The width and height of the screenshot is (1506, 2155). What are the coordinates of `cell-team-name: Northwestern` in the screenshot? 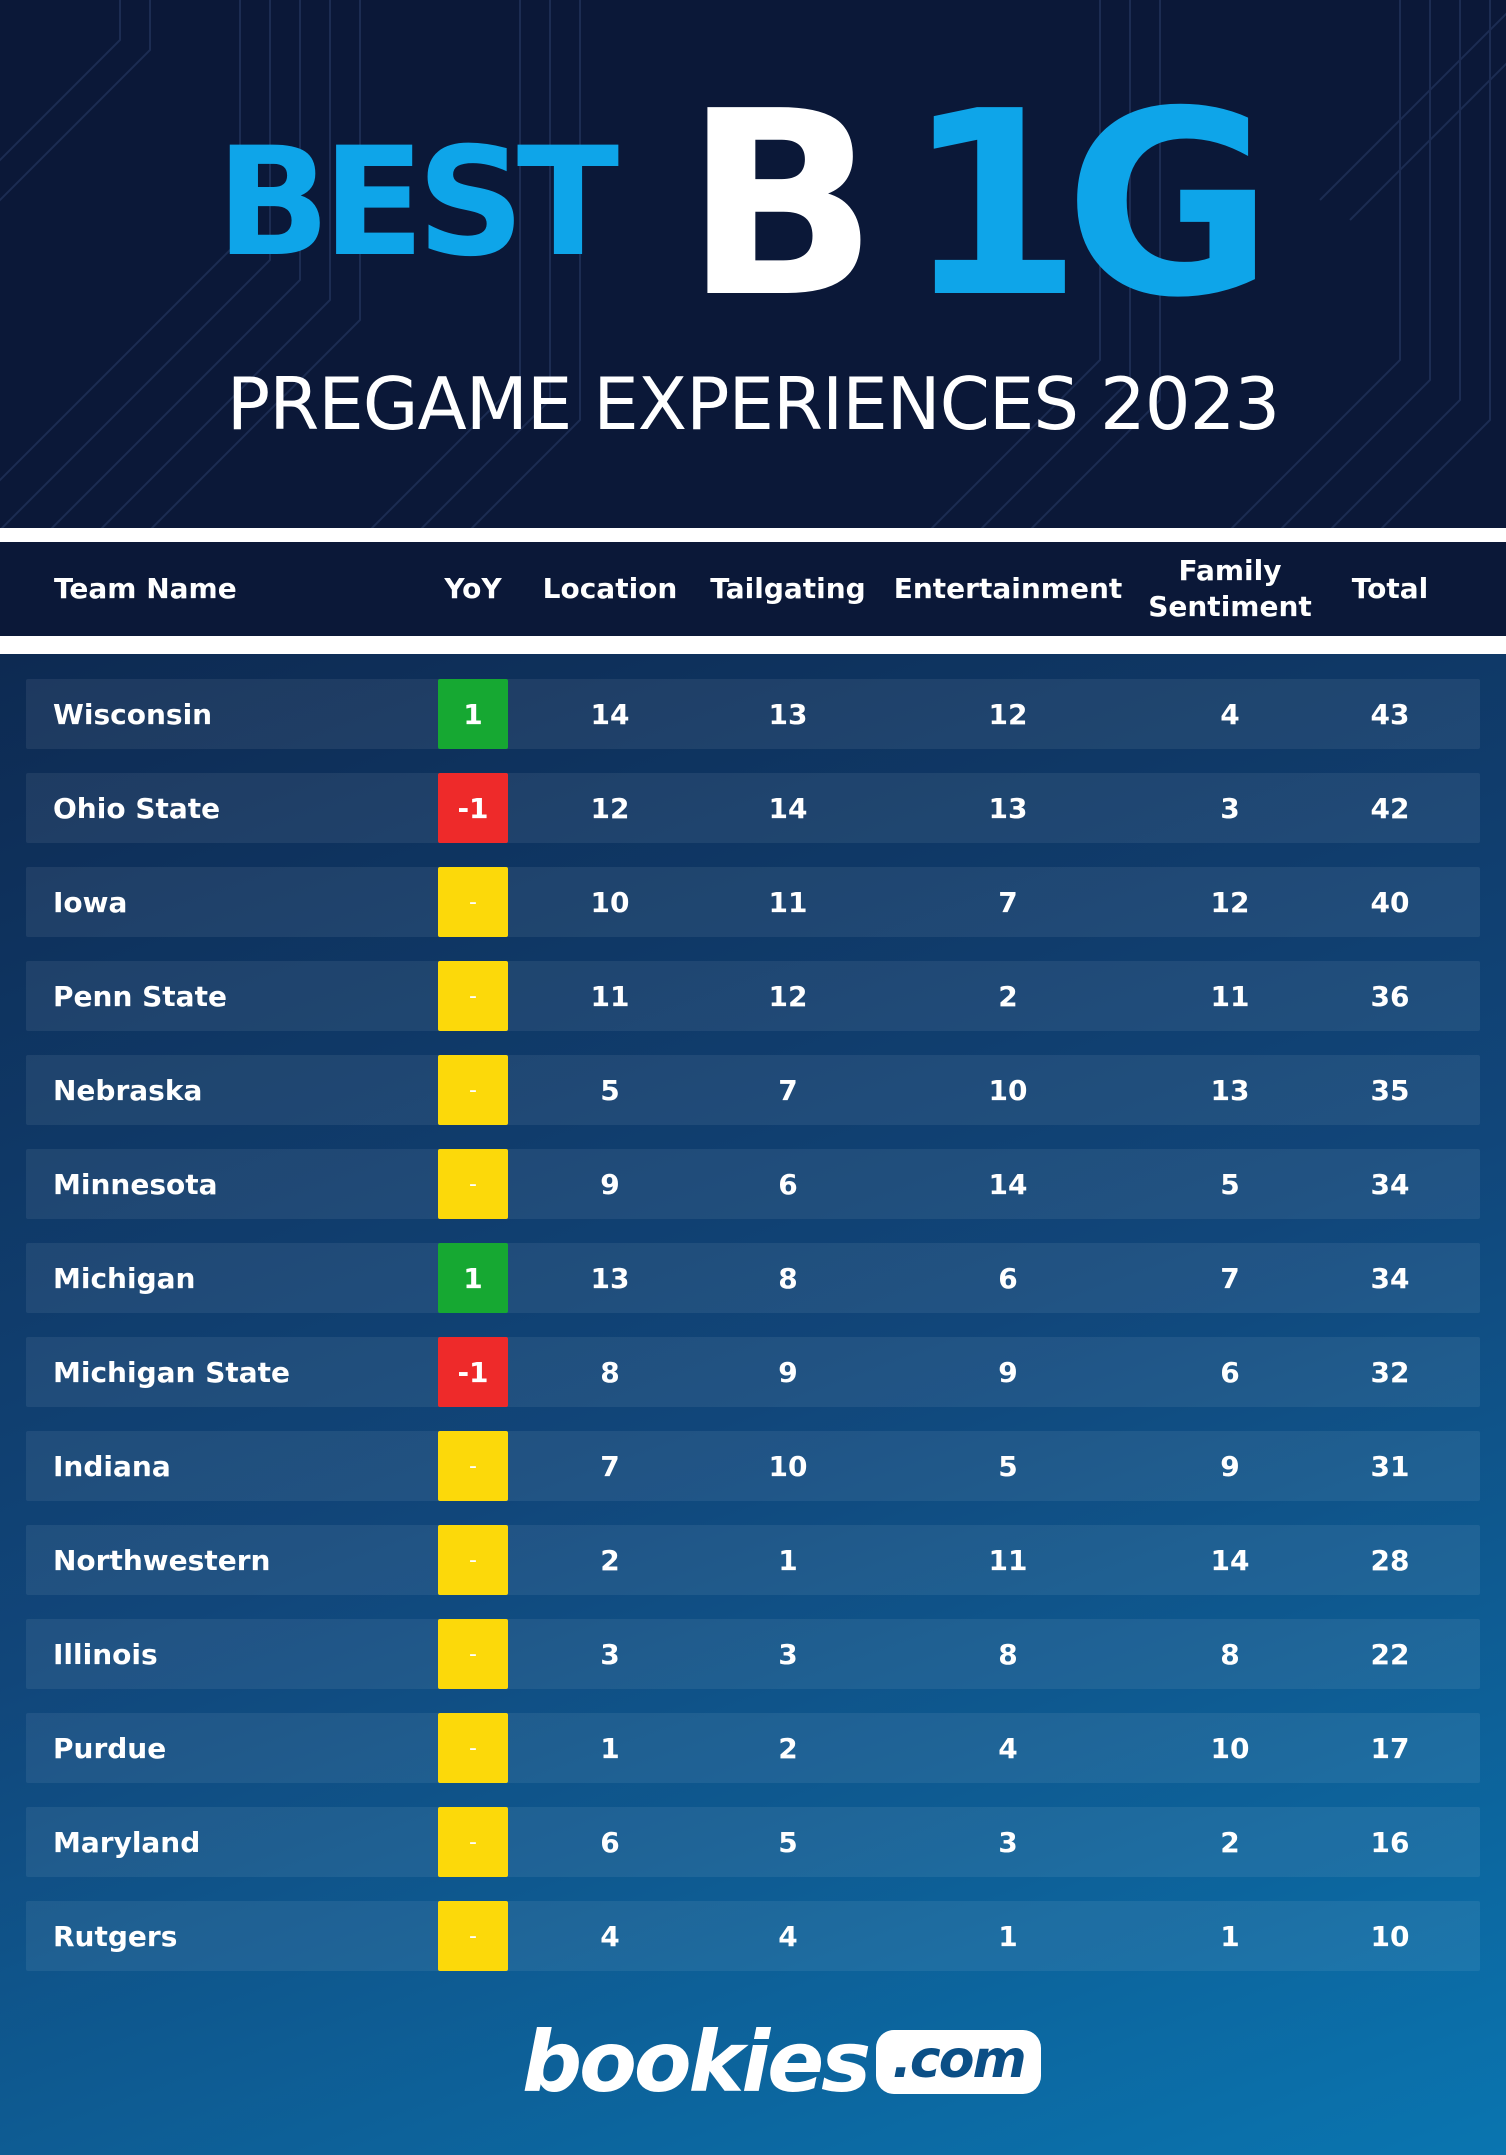 It's located at (162, 1560).